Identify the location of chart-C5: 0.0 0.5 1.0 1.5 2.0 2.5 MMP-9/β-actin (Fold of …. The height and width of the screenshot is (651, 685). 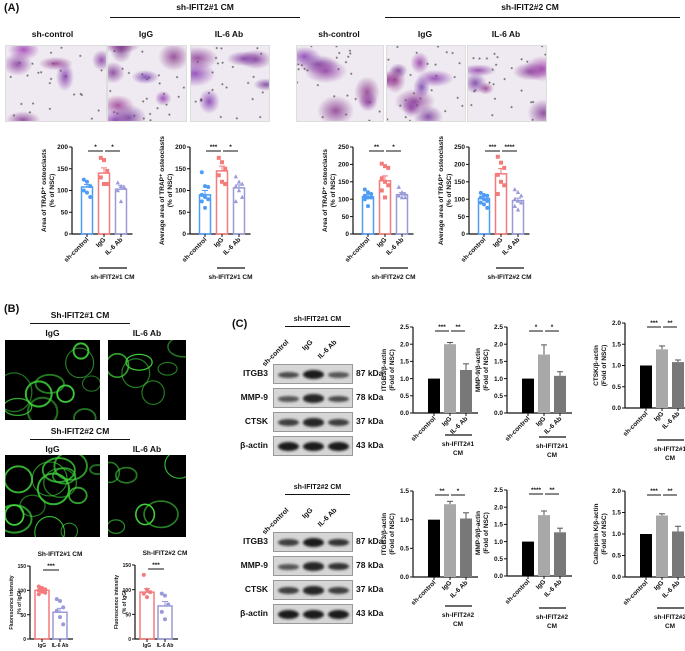
(523, 558).